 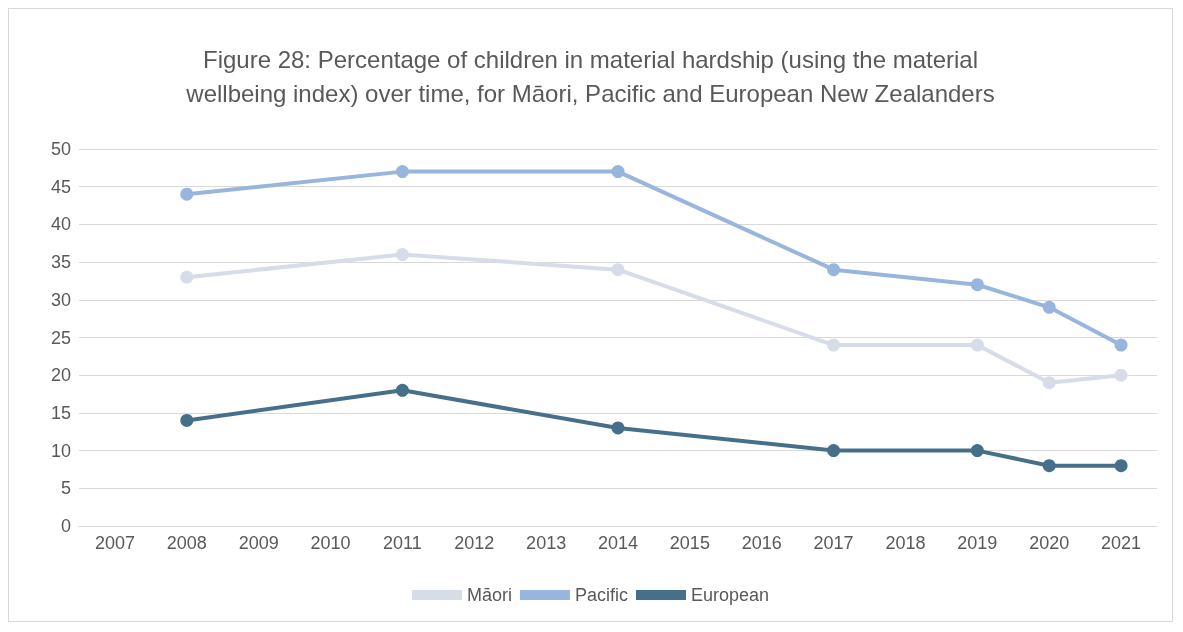 What do you see at coordinates (1121, 543) in the screenshot?
I see `x-tick-label: 2021` at bounding box center [1121, 543].